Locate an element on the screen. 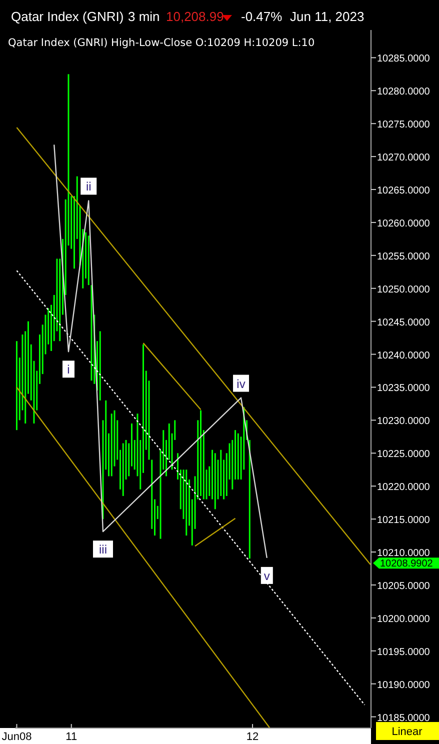  x-tick-label: 12 is located at coordinates (252, 737).